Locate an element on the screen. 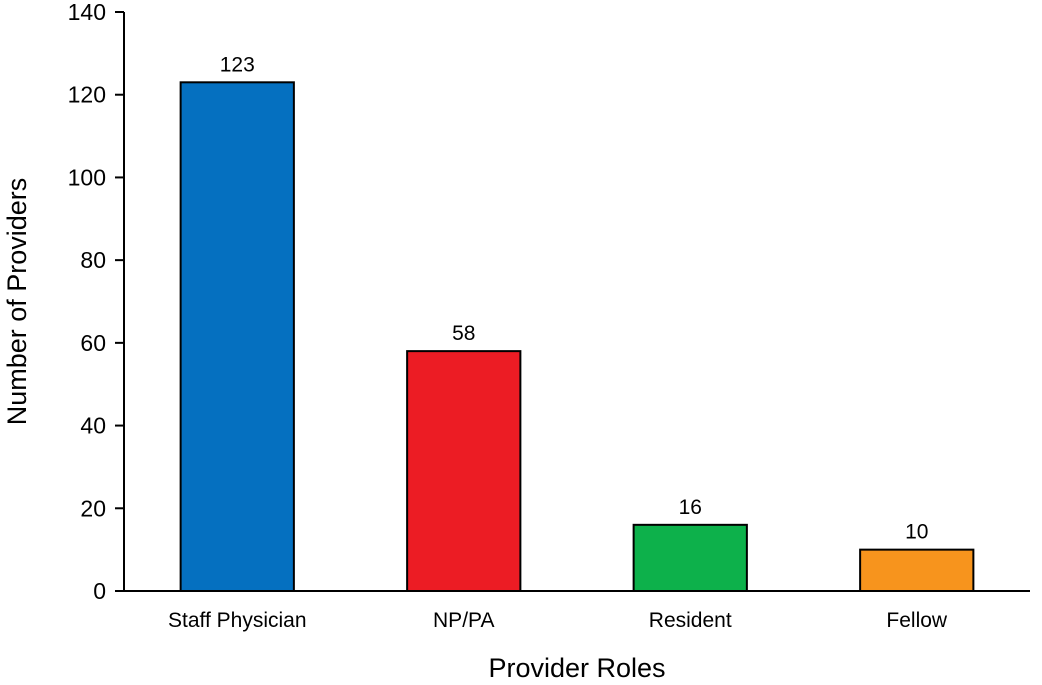  y-tick-label: 60 is located at coordinates (93, 343).